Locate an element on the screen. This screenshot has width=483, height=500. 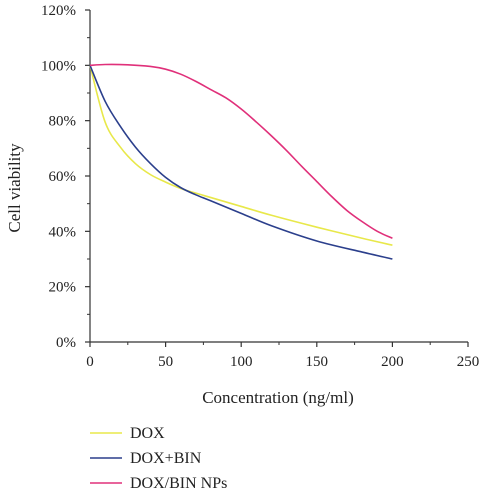
legend-label-dox-bin-nps: DOX/BIN NPs is located at coordinates (178, 483).